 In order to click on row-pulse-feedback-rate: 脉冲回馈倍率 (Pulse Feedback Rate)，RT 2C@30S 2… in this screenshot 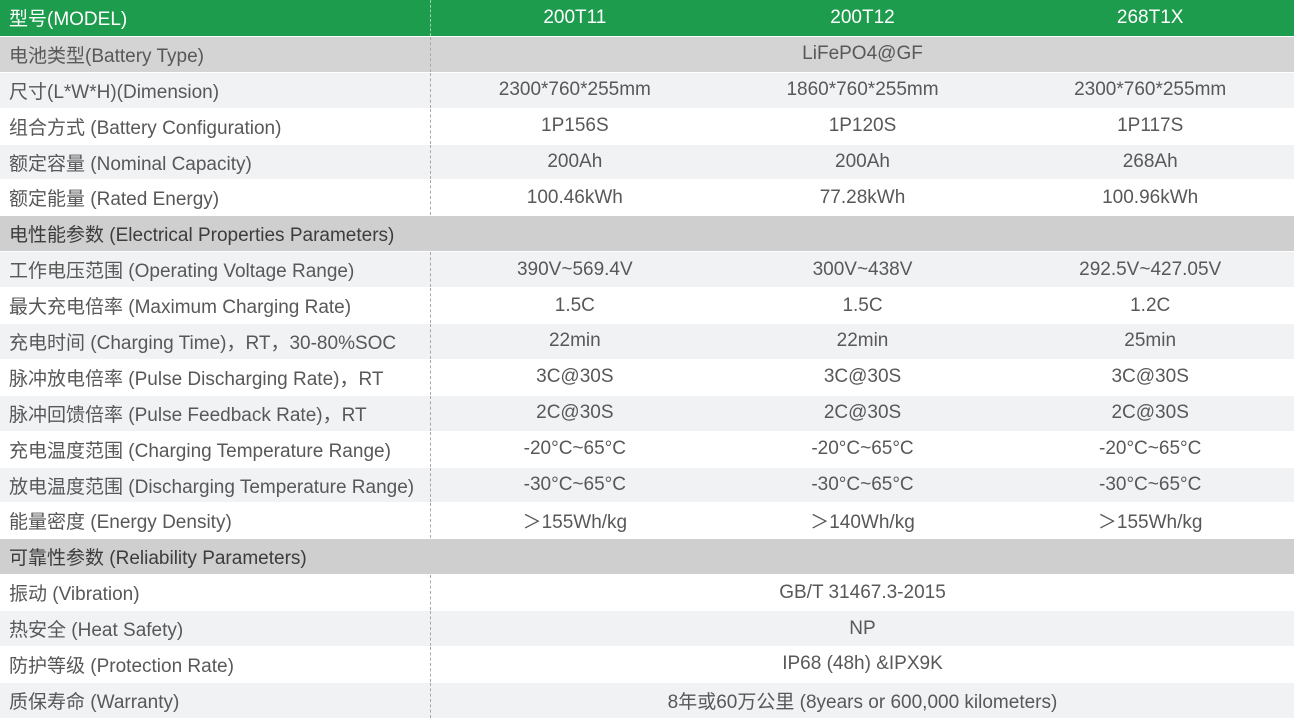, I will do `click(647, 412)`.